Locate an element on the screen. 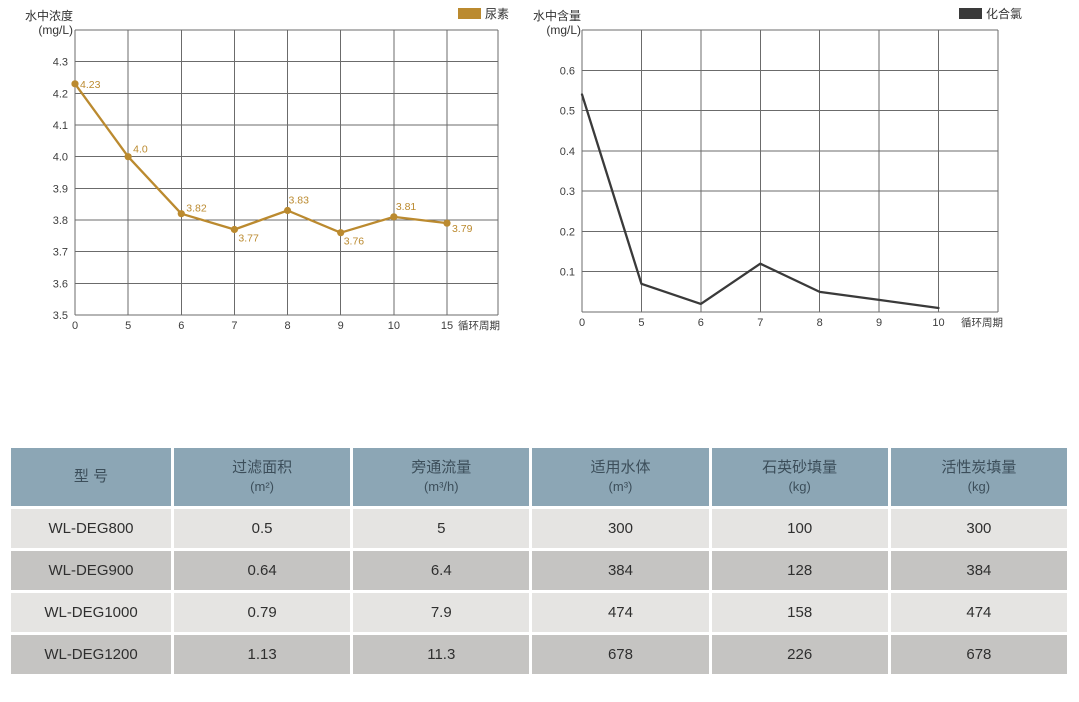 This screenshot has width=1079, height=702. spec-value-cell: 300 is located at coordinates (620, 528).